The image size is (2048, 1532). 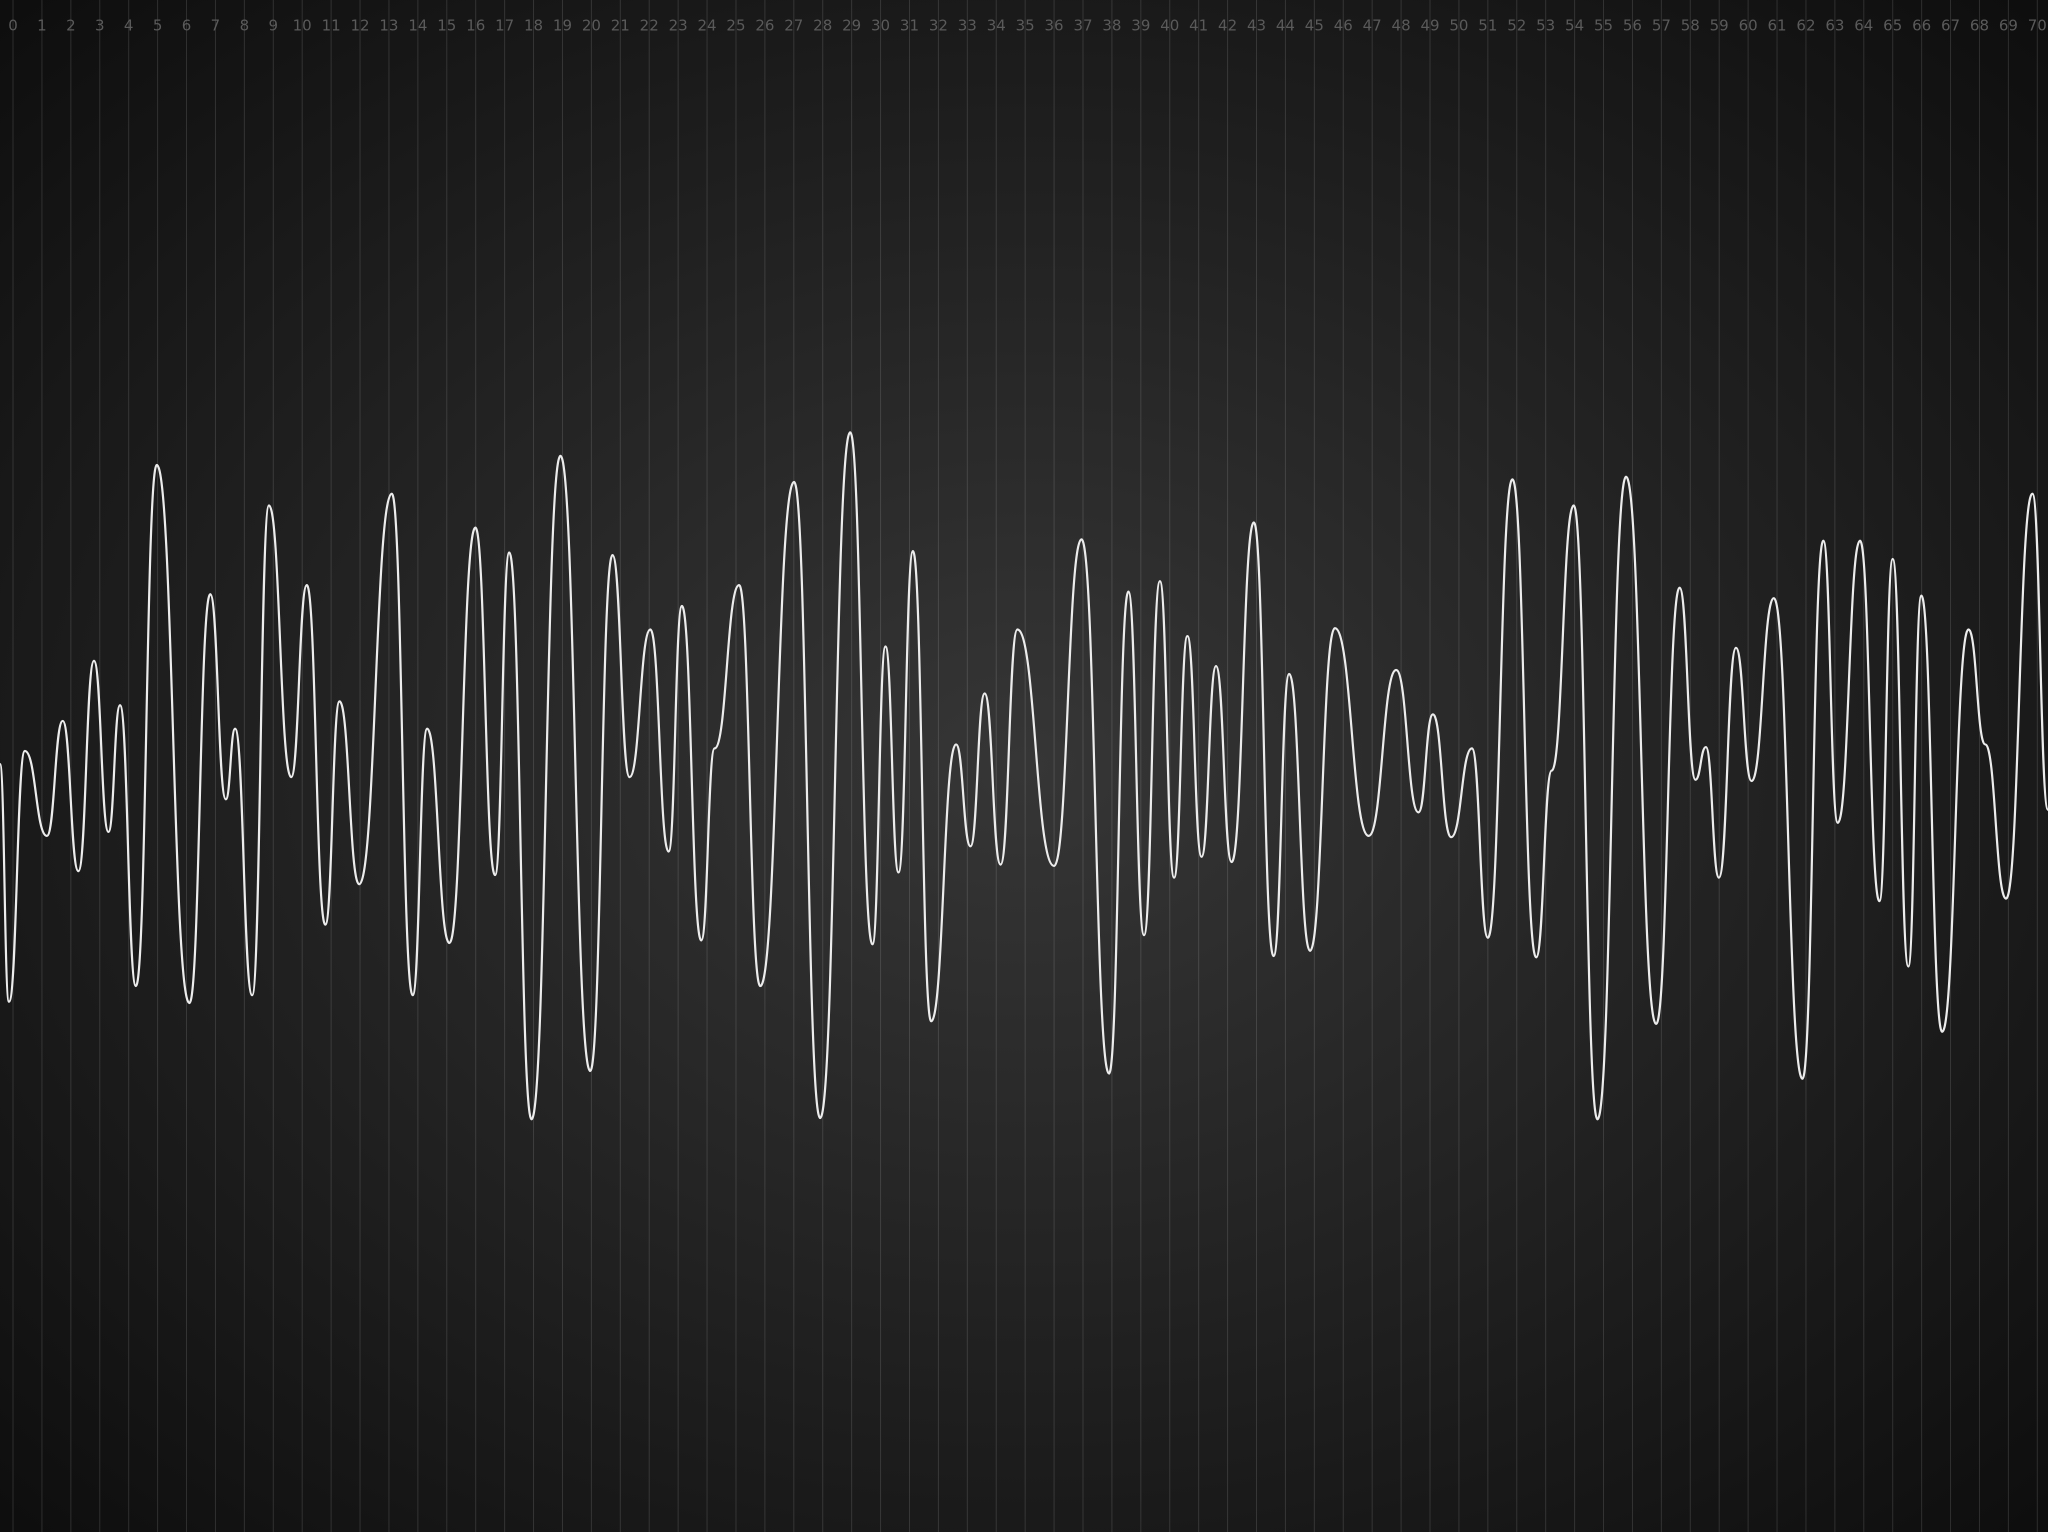 What do you see at coordinates (359, 26) in the screenshot?
I see `x-tick-label: 12` at bounding box center [359, 26].